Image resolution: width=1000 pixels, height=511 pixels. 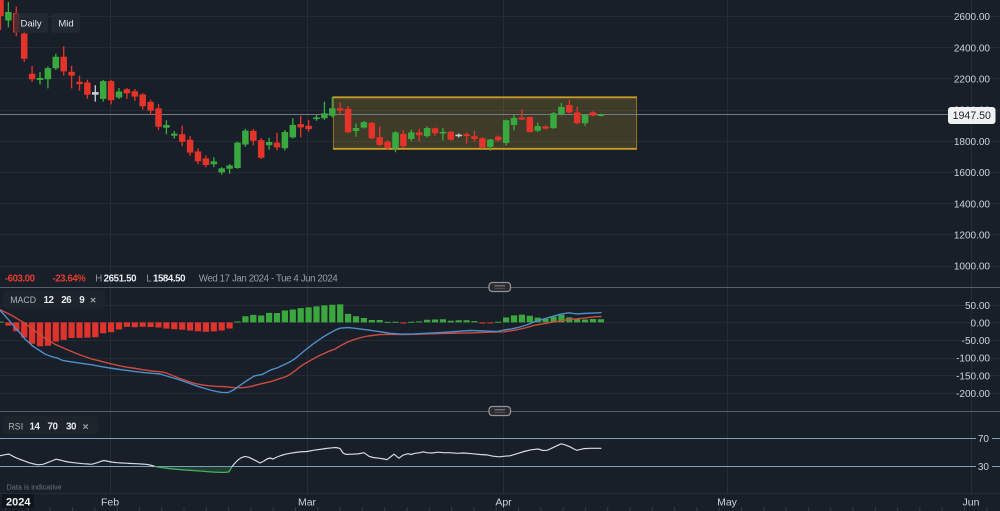 I want to click on svg-text: -603.00, so click(x=20, y=278).